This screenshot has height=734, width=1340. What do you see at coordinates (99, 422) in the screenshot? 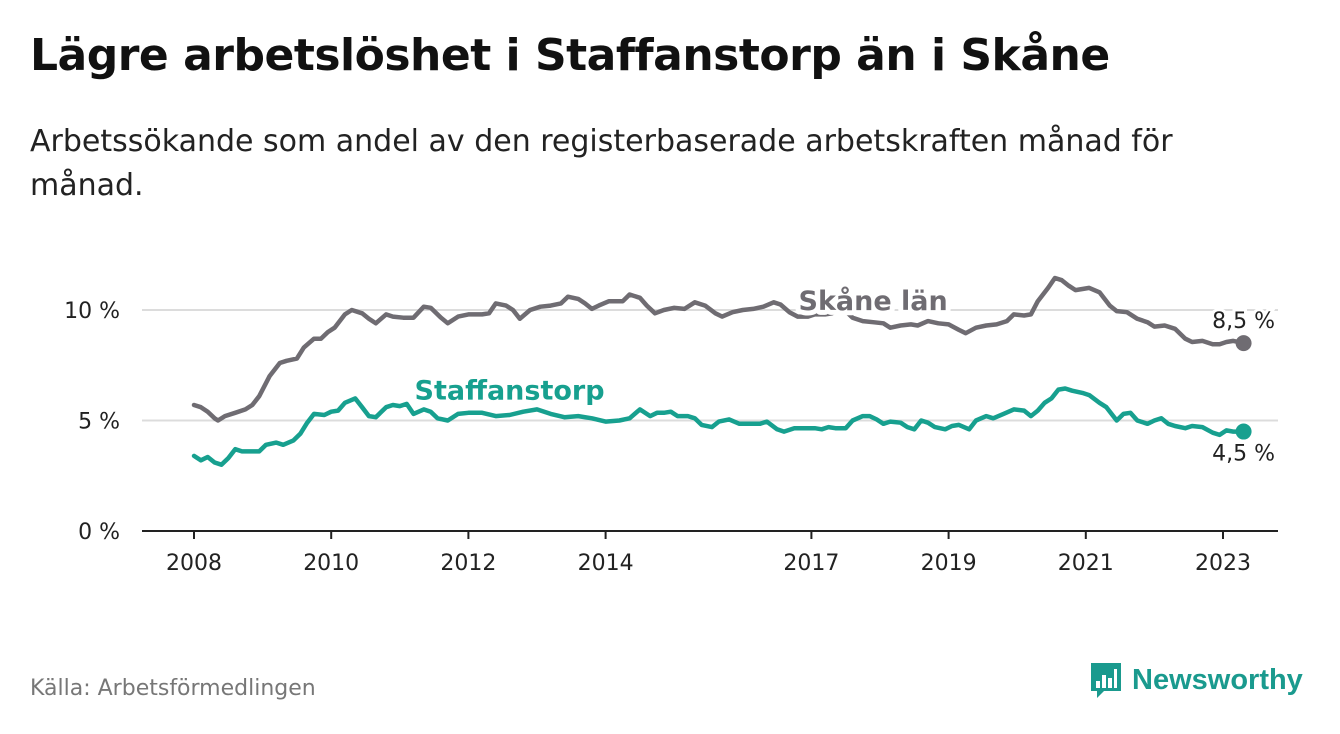
I see `y-tick-label: 5 %` at bounding box center [99, 422].